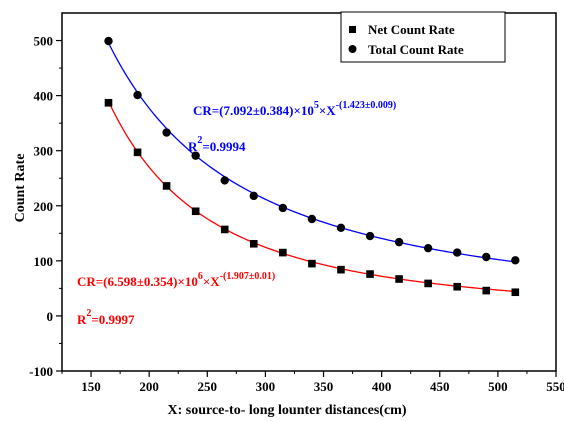 The width and height of the screenshot is (564, 421). Describe the element at coordinates (208, 386) in the screenshot. I see `x-tick-label: 250` at that location.